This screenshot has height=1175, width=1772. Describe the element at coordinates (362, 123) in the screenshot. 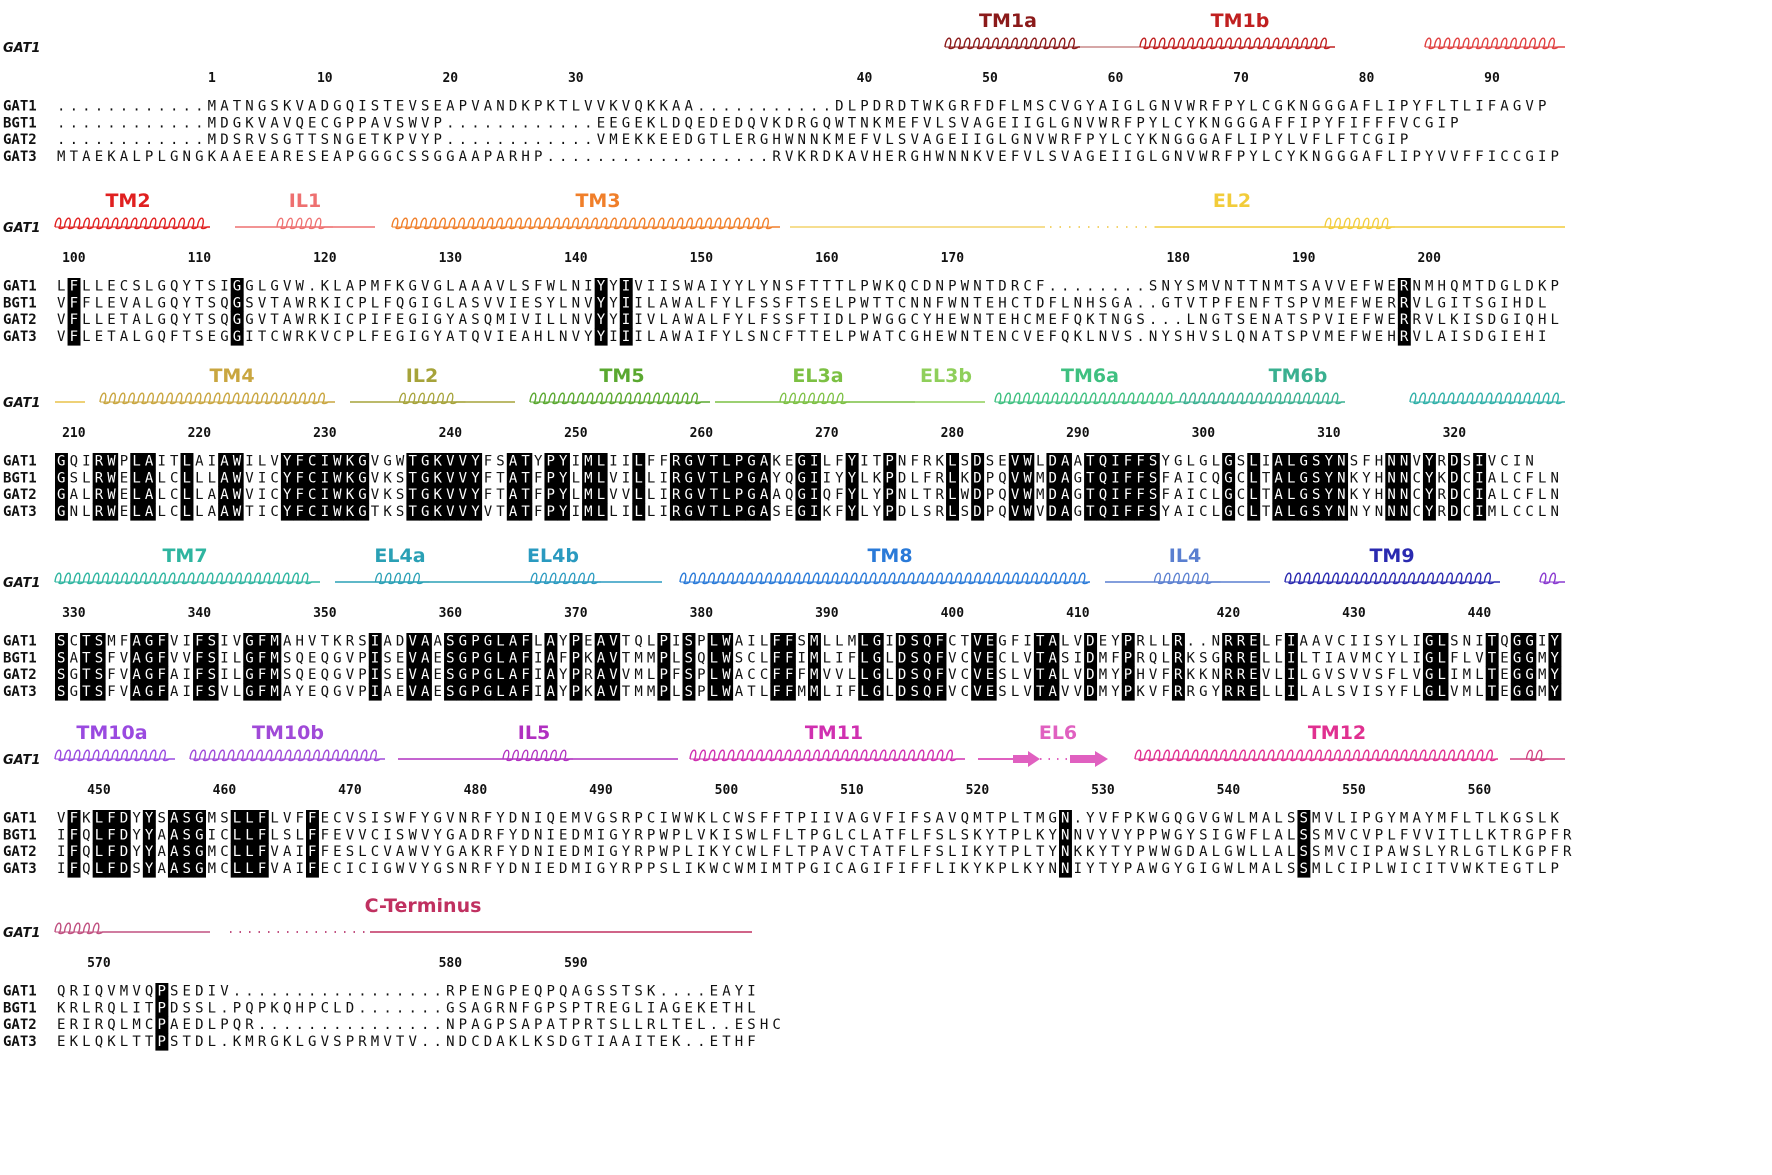

I see `residue: P` at that location.